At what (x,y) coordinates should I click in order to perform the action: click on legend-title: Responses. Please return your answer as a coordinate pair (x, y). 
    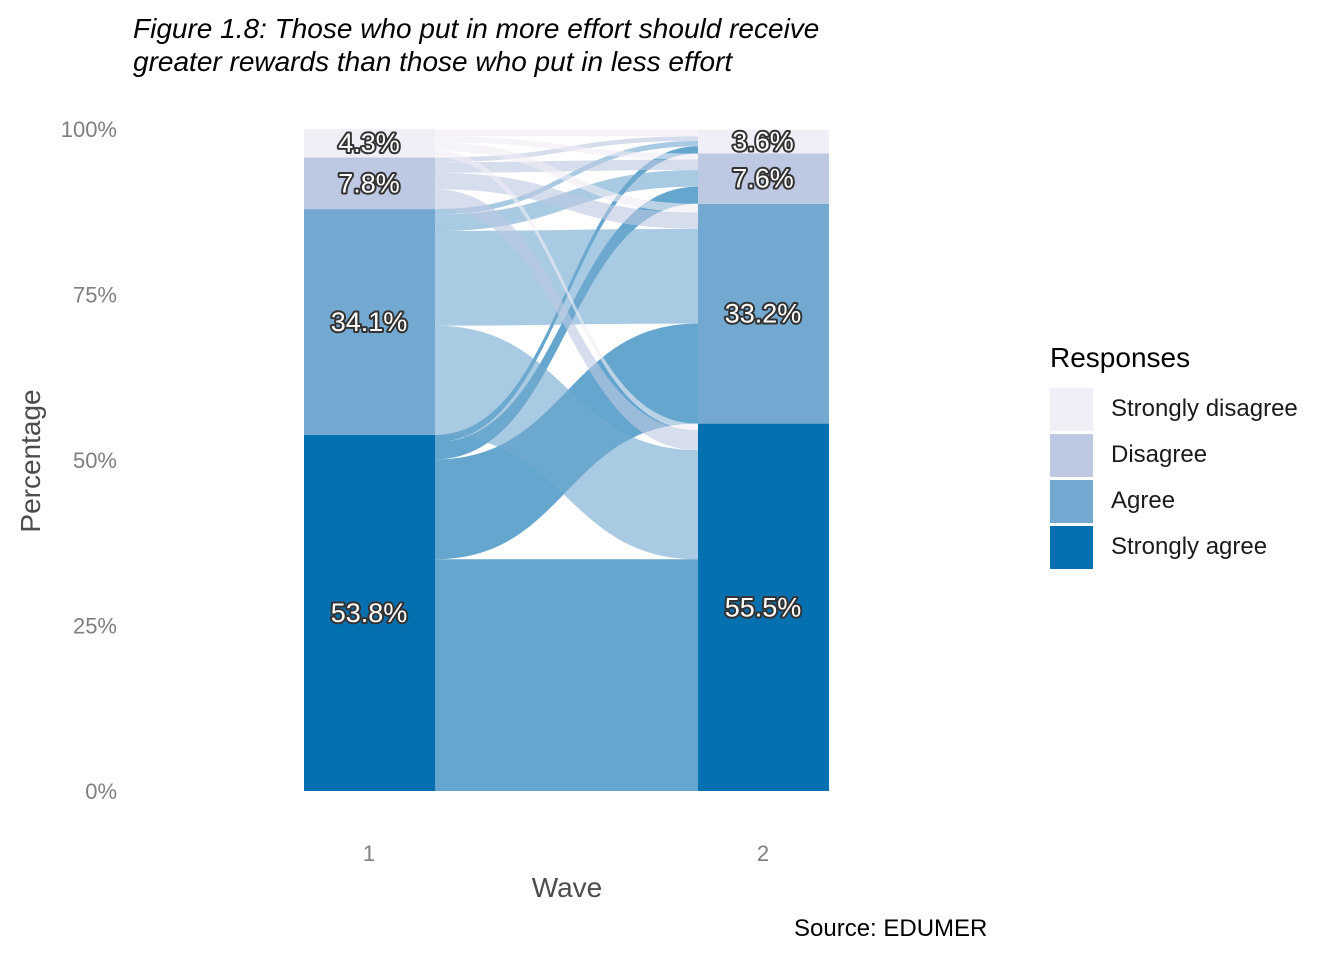
    Looking at the image, I should click on (1120, 357).